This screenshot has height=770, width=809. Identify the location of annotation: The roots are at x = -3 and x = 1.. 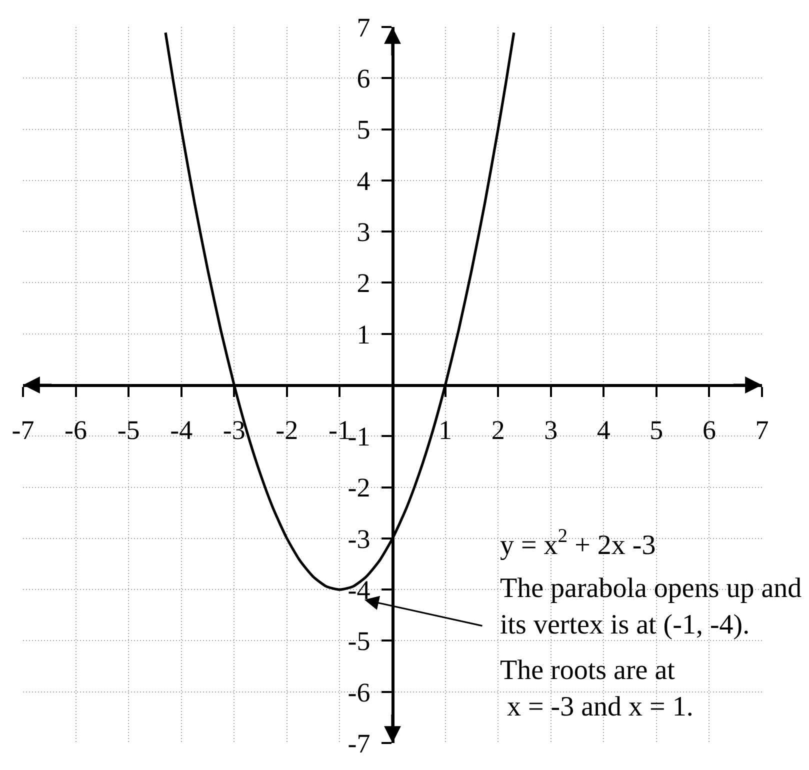
(597, 688).